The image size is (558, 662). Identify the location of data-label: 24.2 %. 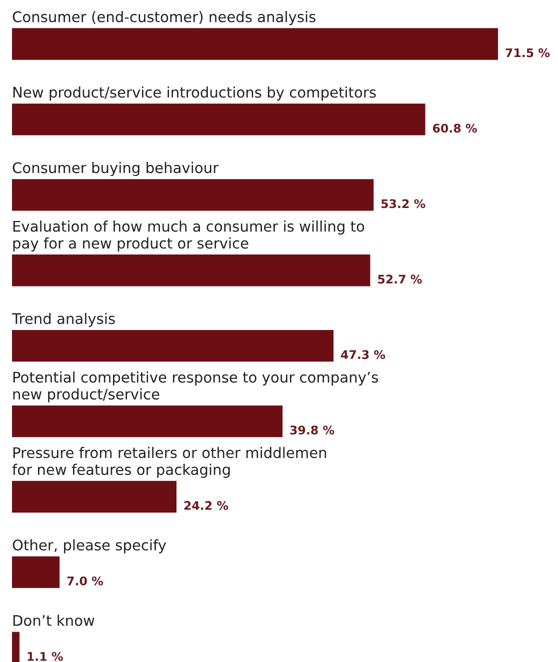
(206, 505).